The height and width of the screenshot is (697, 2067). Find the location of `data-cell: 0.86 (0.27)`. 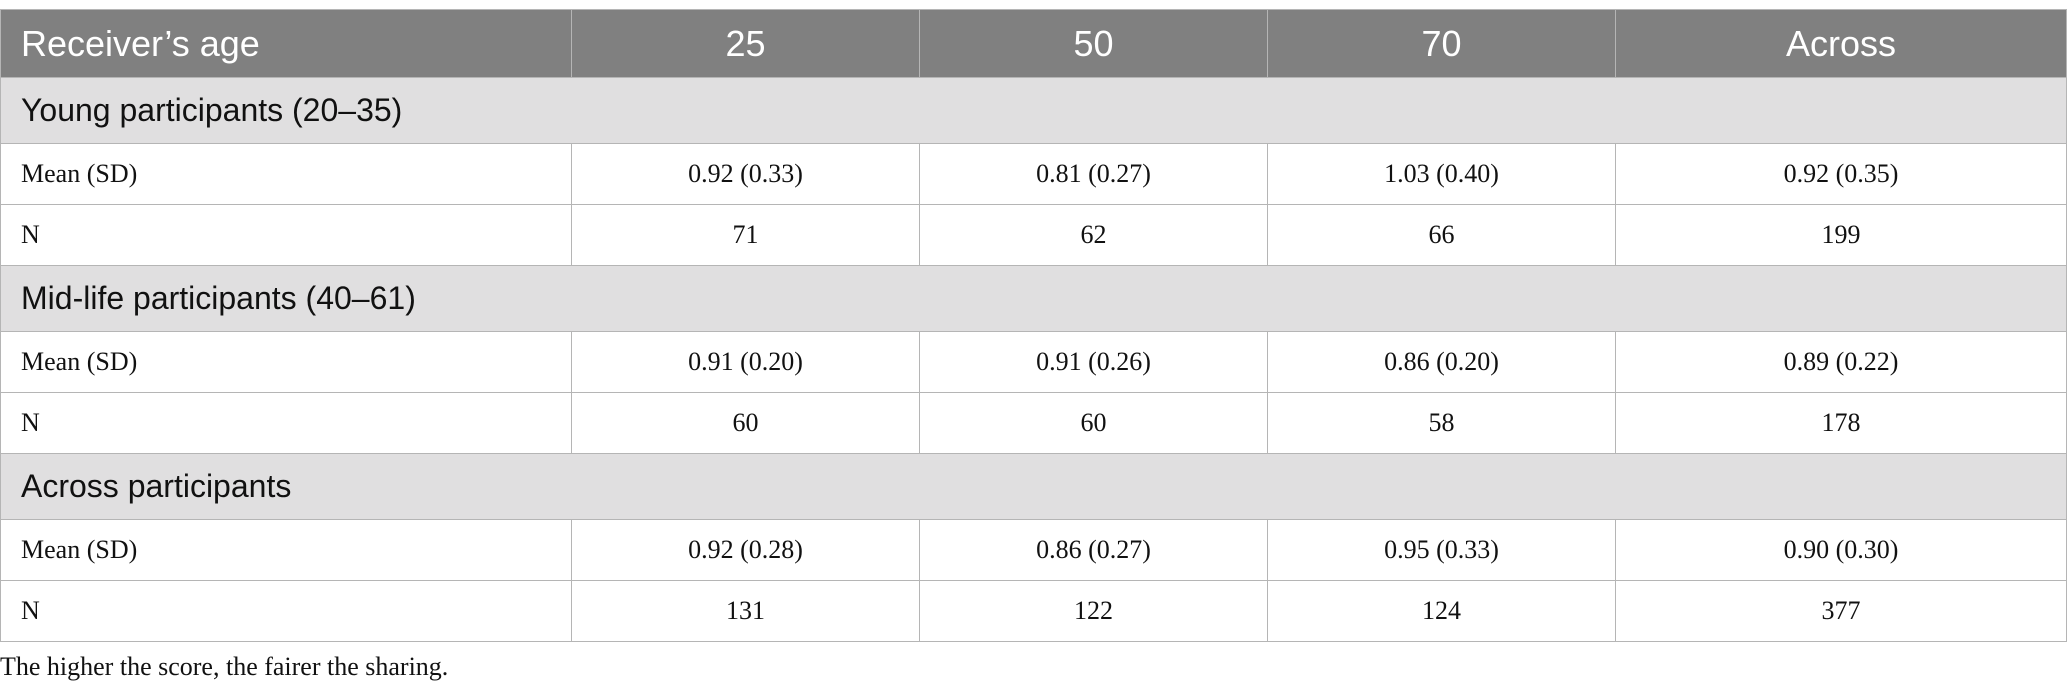

data-cell: 0.86 (0.27) is located at coordinates (1093, 550).